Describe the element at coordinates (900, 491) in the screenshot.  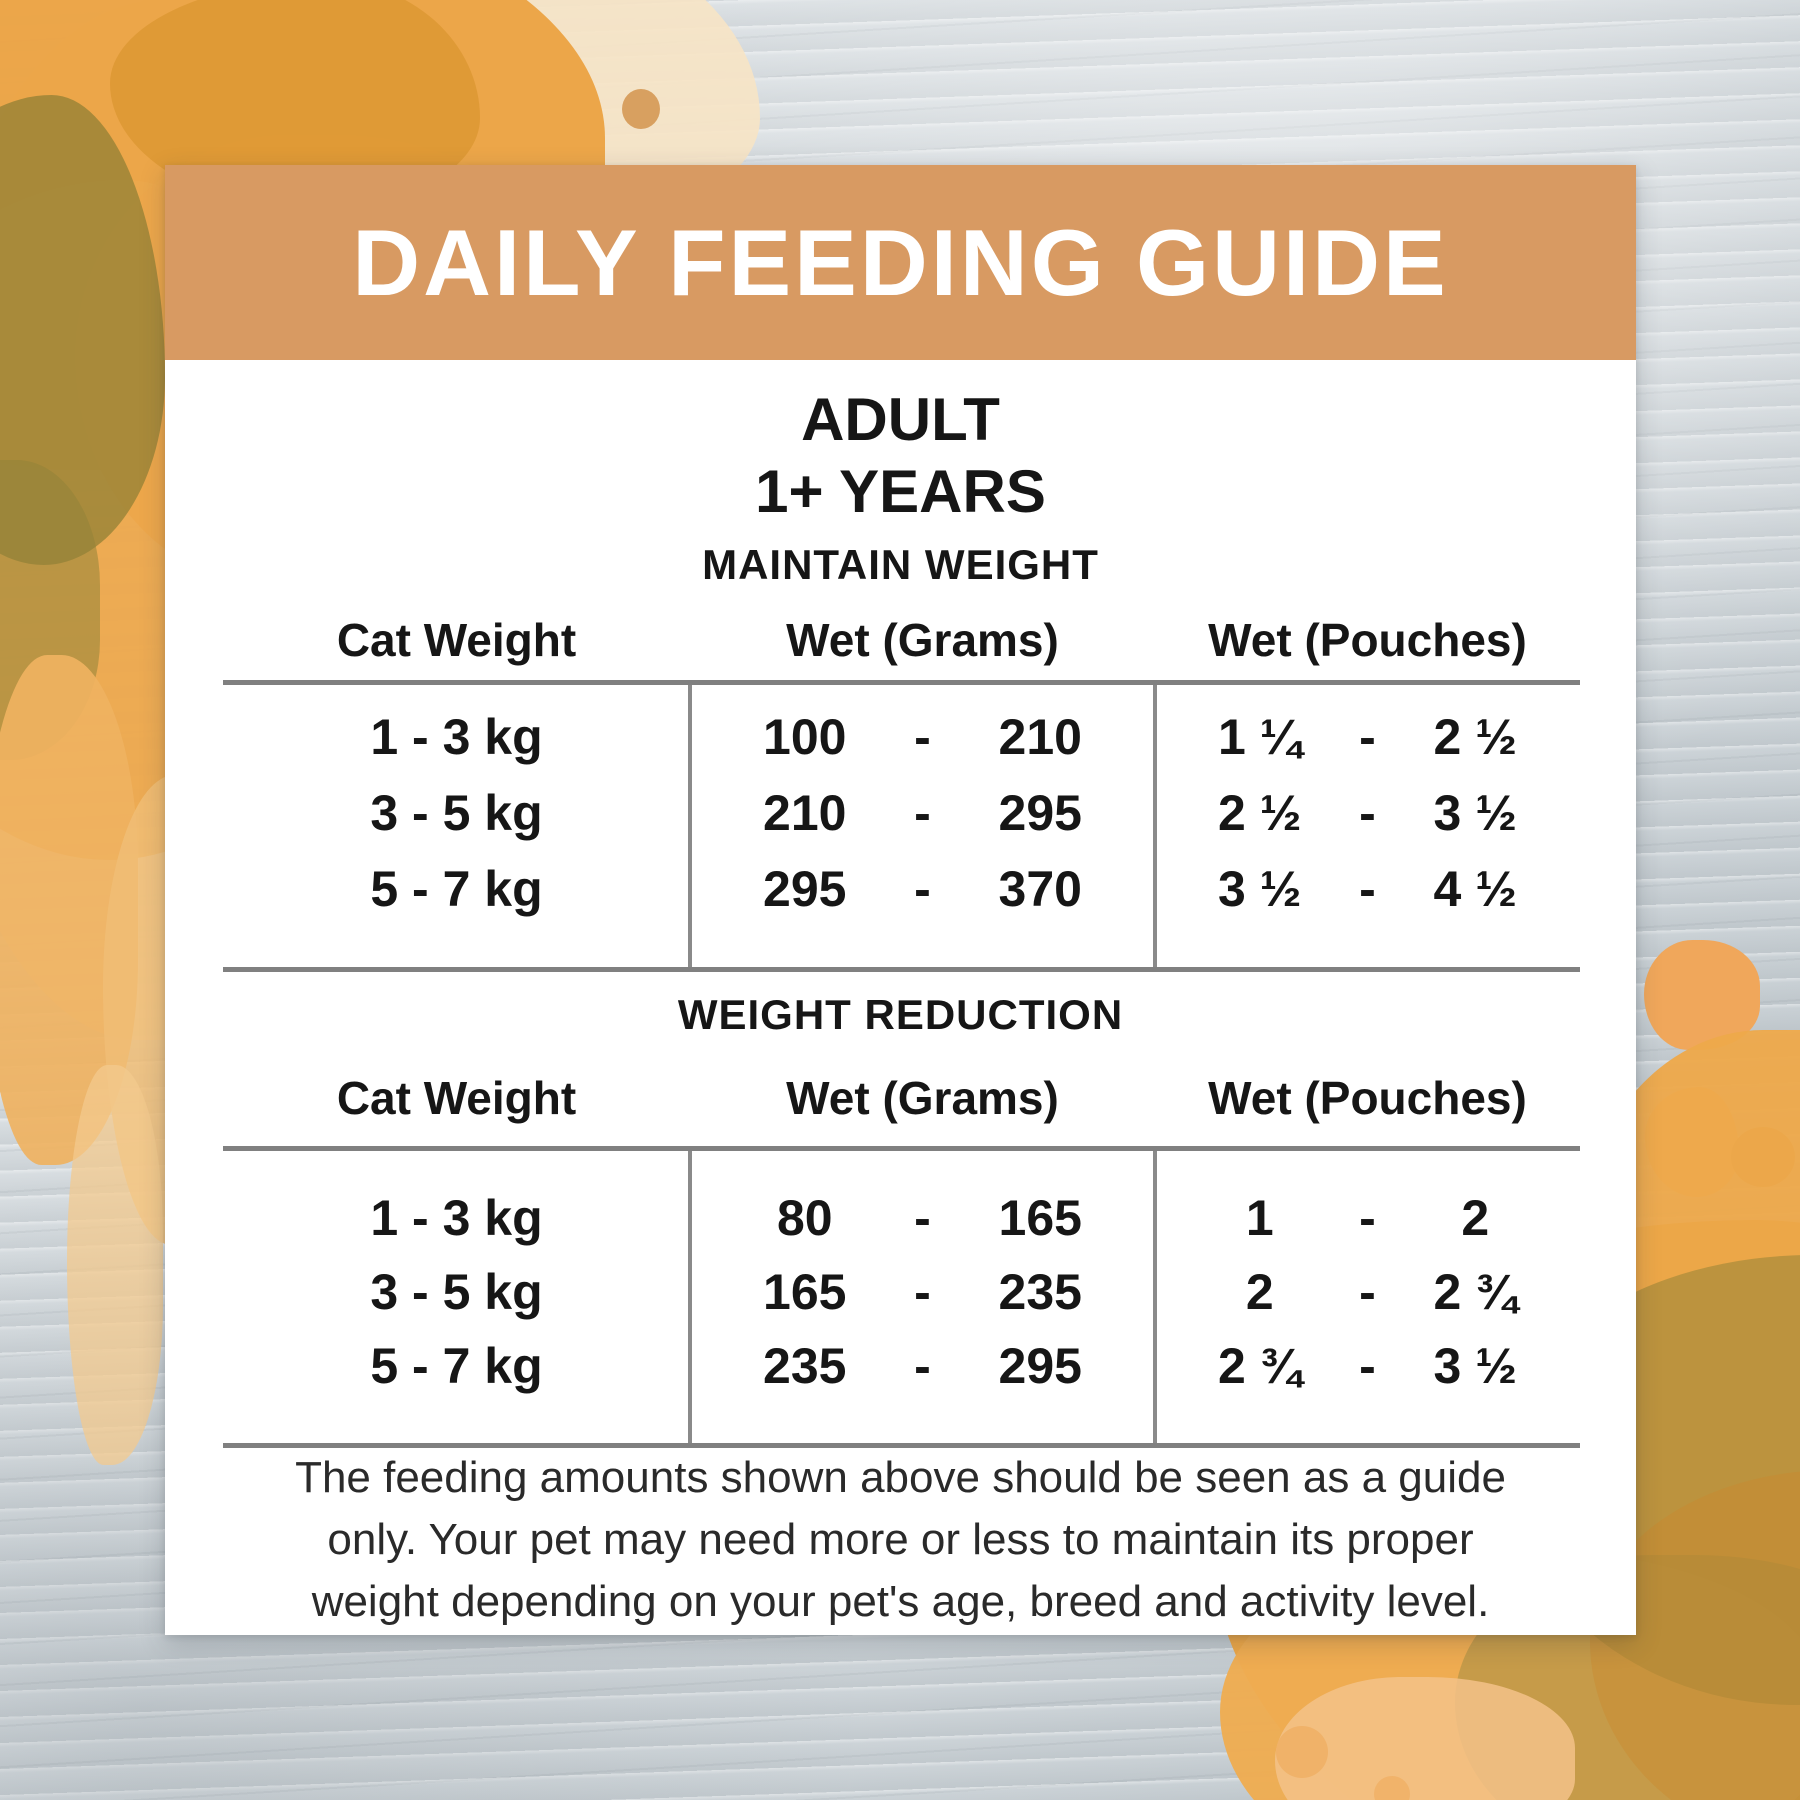
I see `life-stage-line2: 1+ YEARS` at that location.